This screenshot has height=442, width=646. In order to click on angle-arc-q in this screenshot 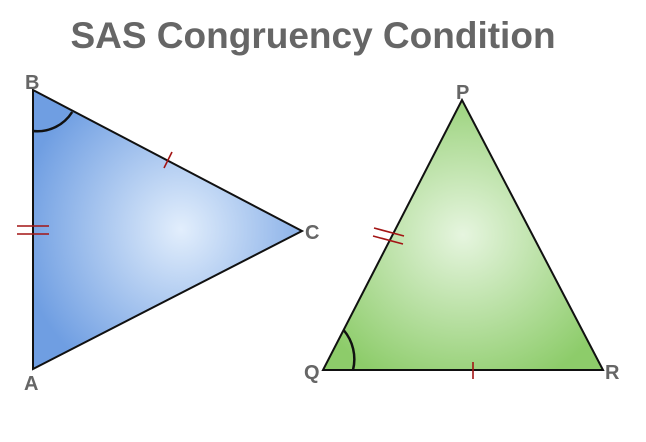, I will do `click(349, 350)`.